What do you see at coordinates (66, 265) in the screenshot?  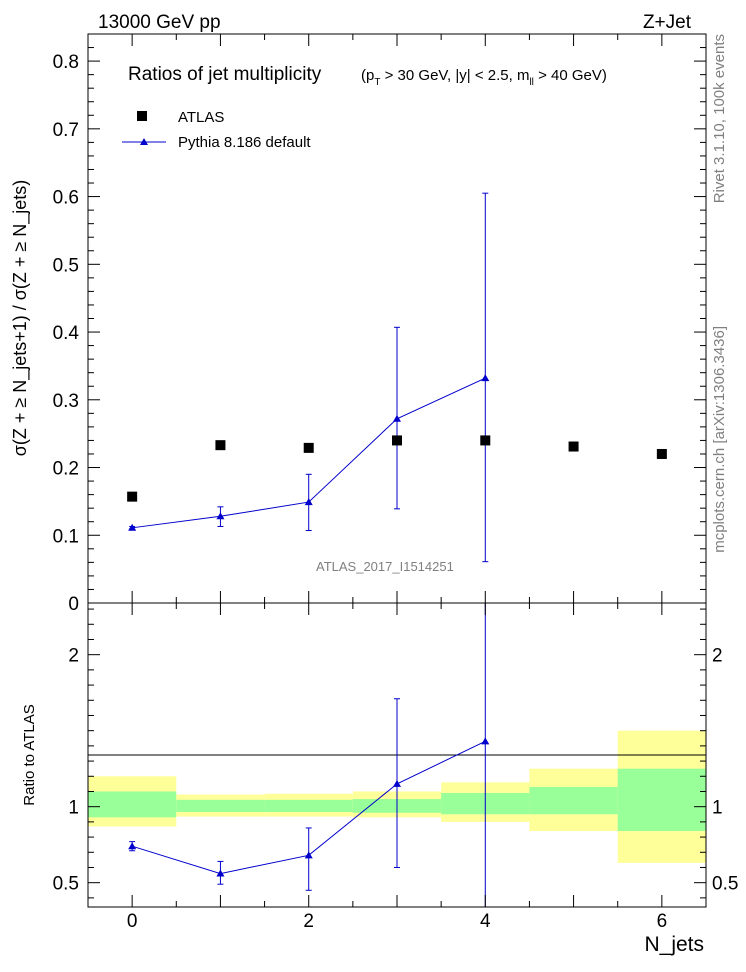 I see `y-tick-label: 0.5` at bounding box center [66, 265].